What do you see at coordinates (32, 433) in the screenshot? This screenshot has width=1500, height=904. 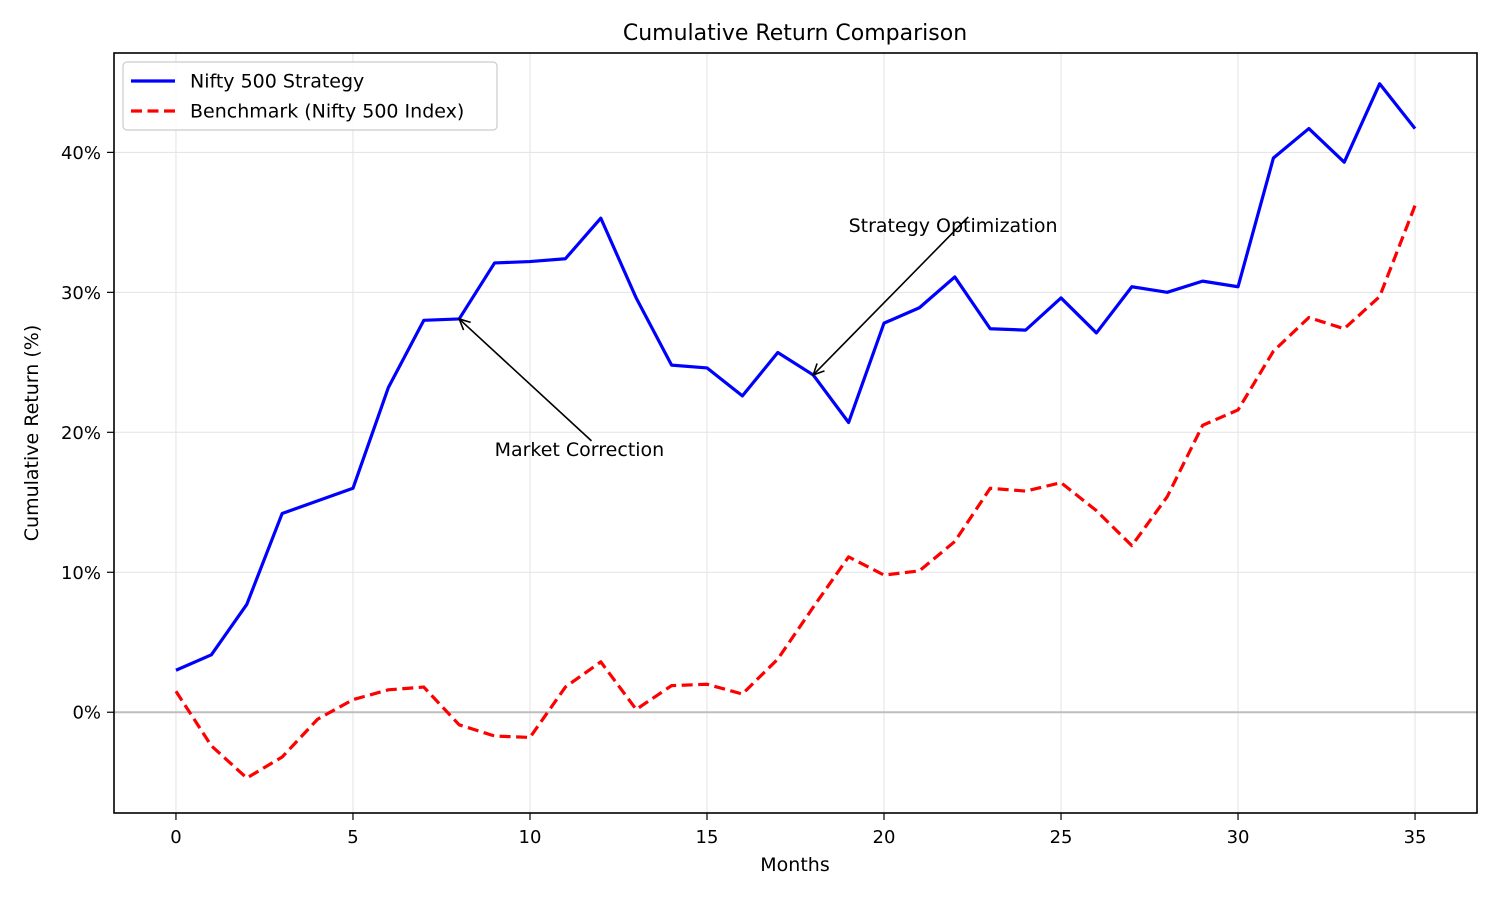 I see `y-axis-label: Cumulative Return (%)` at bounding box center [32, 433].